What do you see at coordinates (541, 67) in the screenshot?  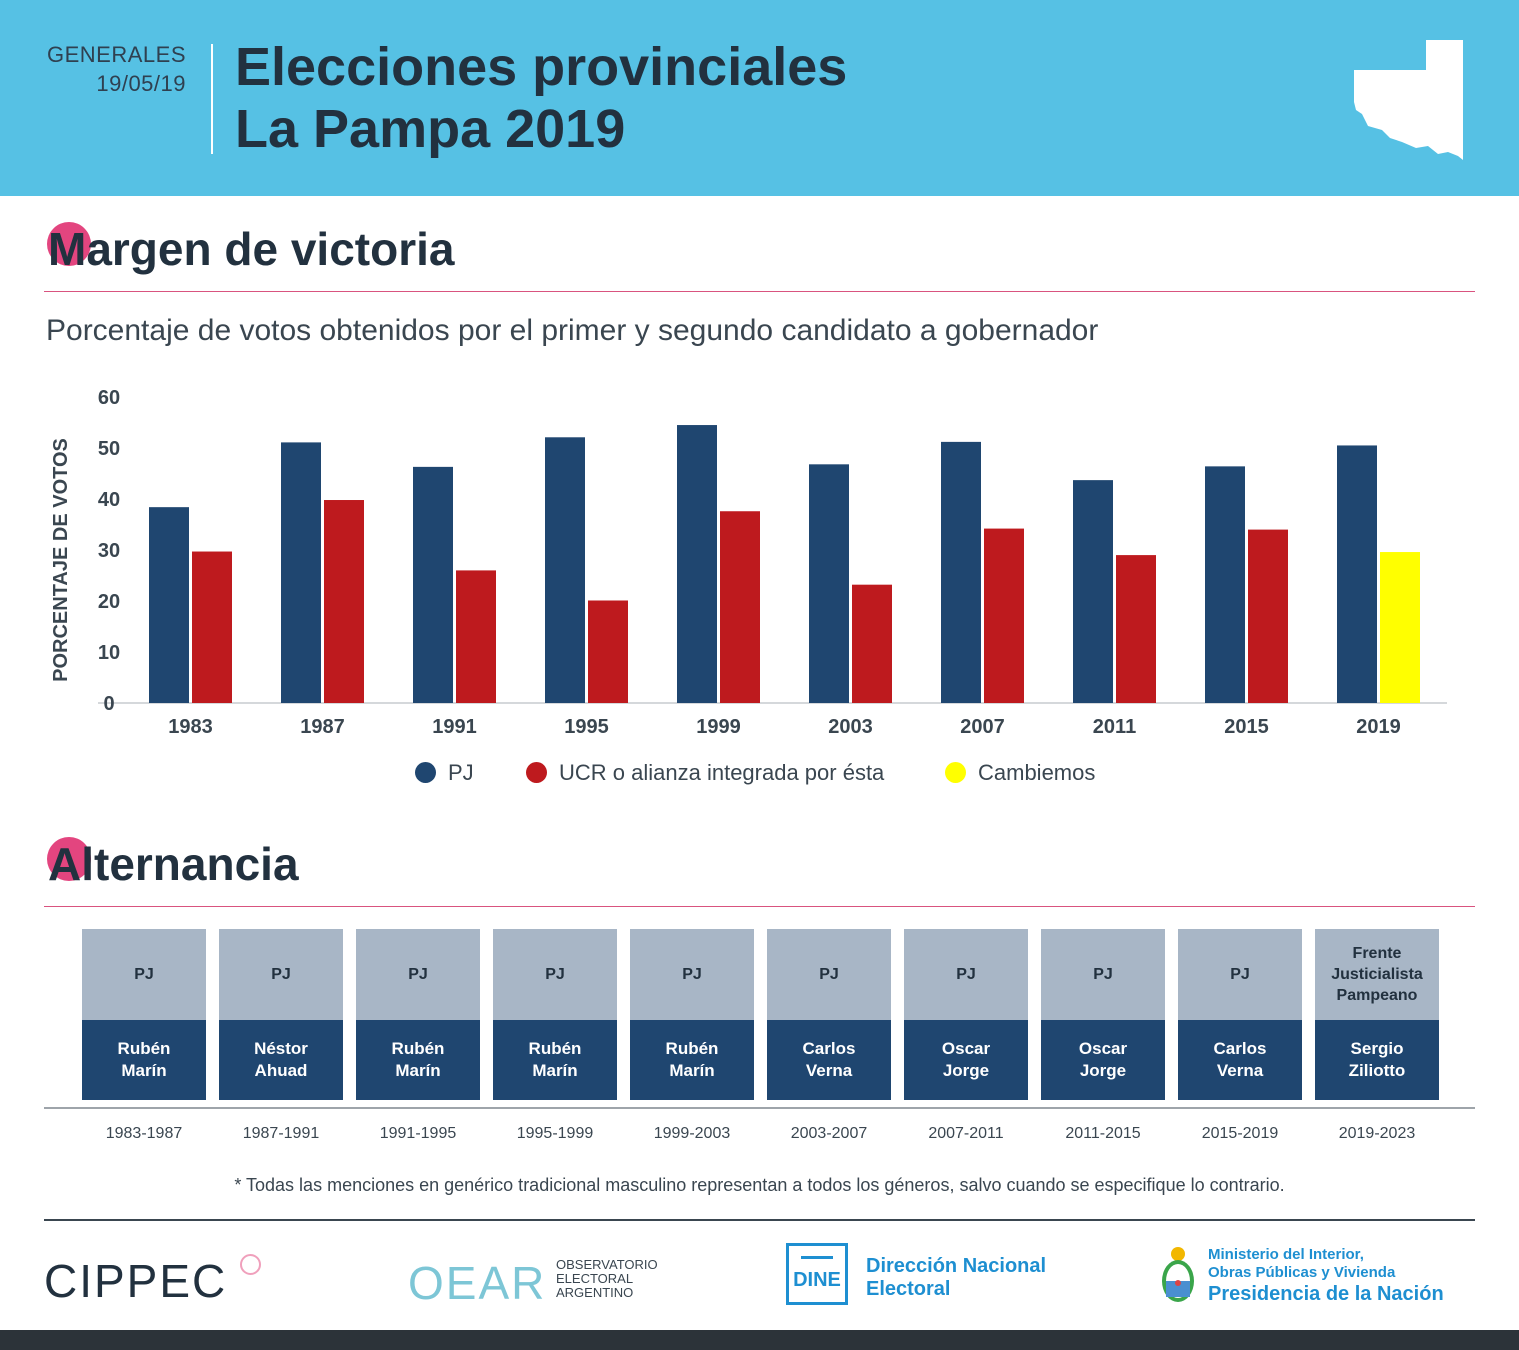 I see `title-line-1: Elecciones provinciales` at bounding box center [541, 67].